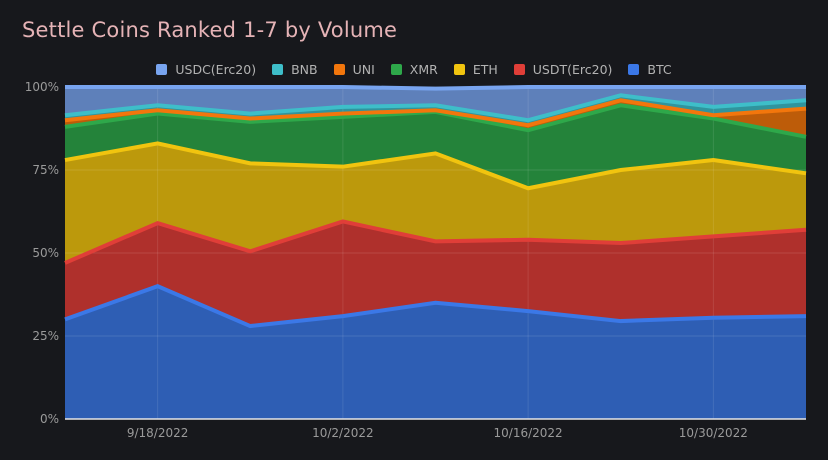 The image size is (828, 460). I want to click on legend-item-usdc-erc20: USDC(Erc20), so click(206, 69).